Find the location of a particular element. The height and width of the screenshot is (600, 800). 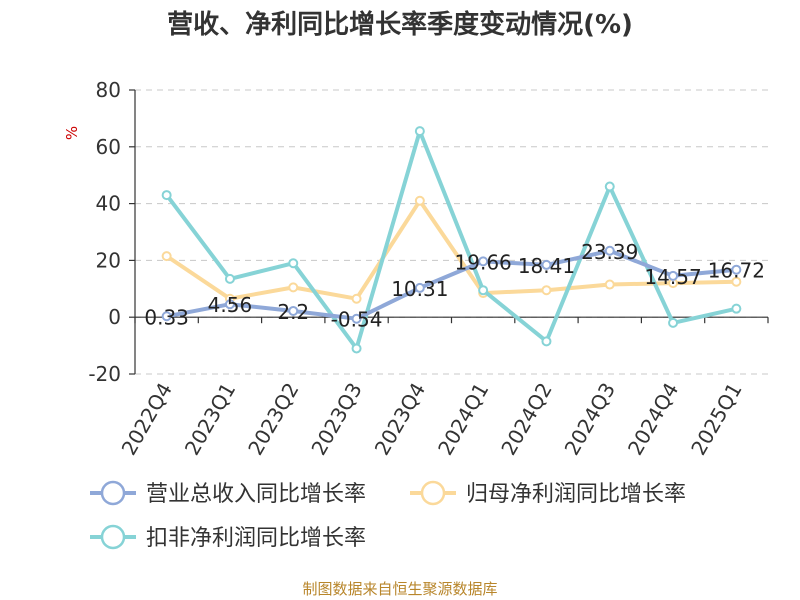

data-label: 19.66 is located at coordinates (483, 262).